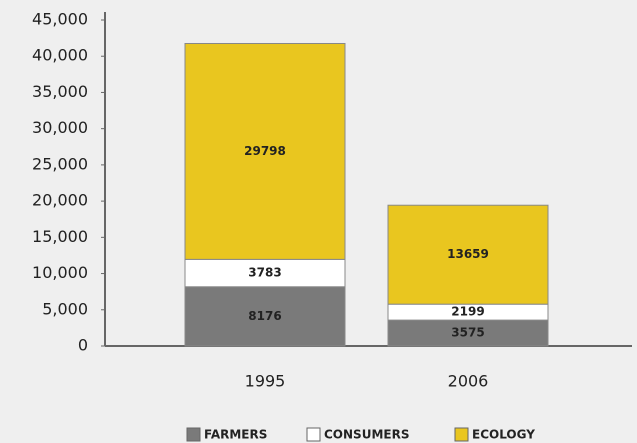 This screenshot has width=637, height=443. I want to click on y-tick-label: 35,000, so click(60, 91).